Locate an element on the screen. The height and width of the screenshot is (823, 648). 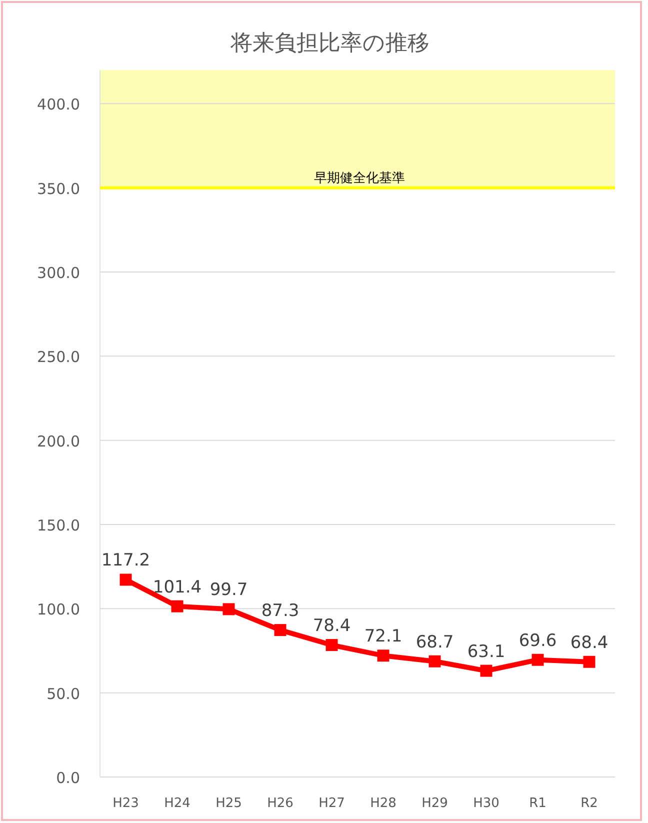
y-tick-label: 200.0 is located at coordinates (58, 441).